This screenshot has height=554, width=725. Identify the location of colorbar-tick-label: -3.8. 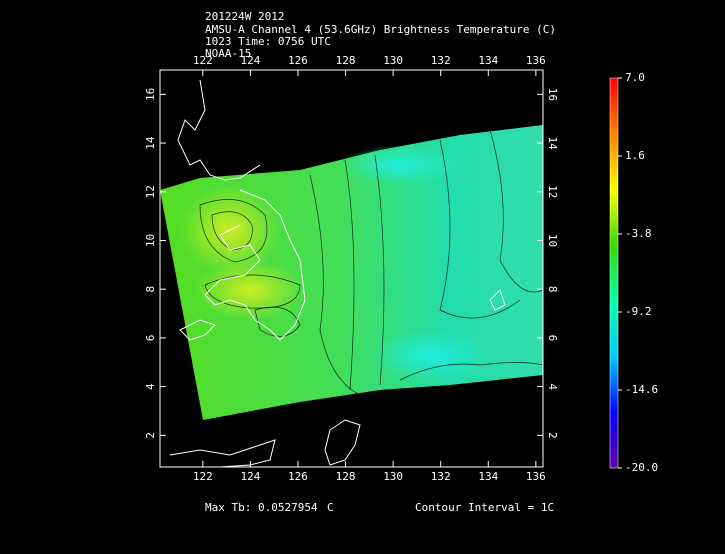
(638, 233).